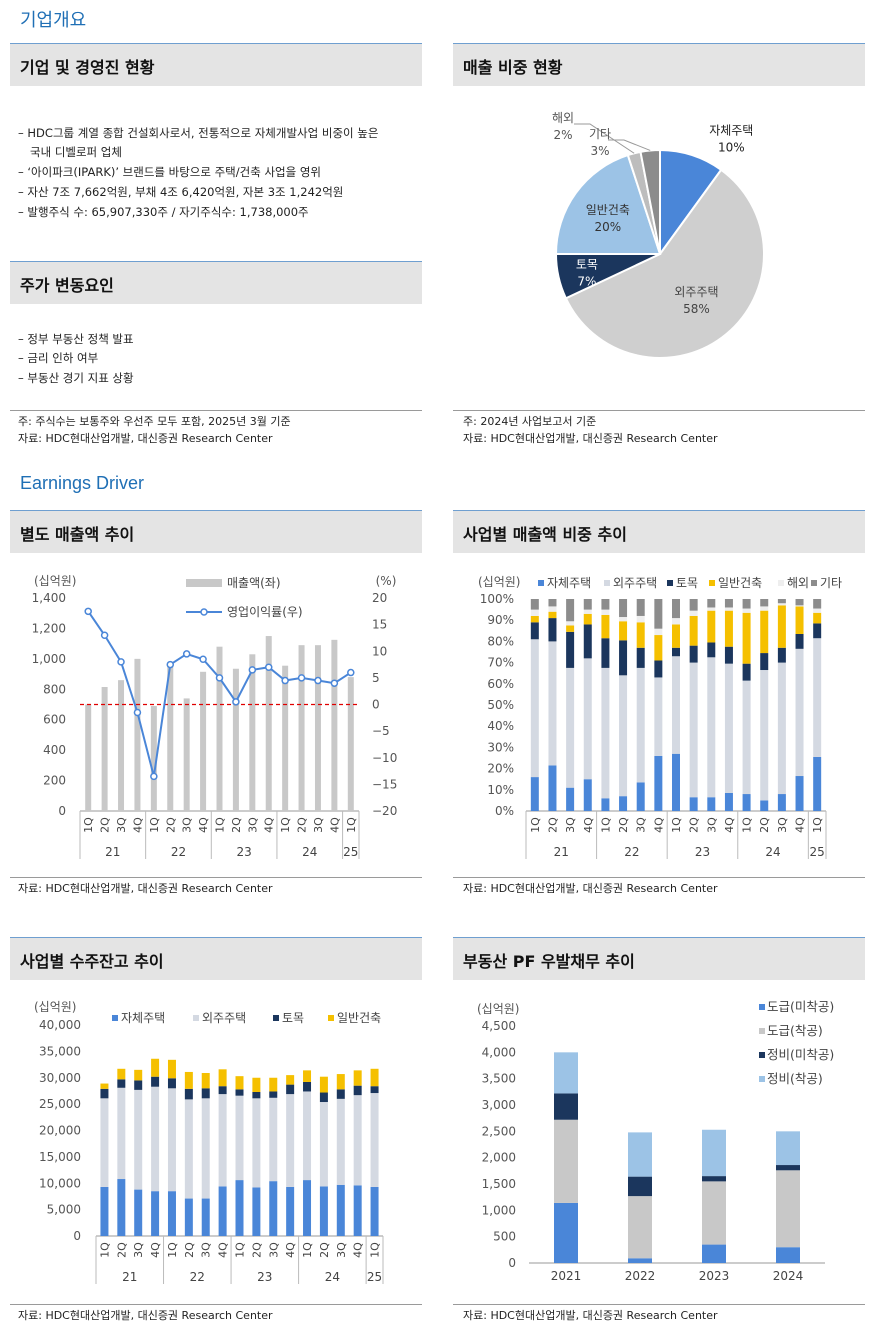 Image resolution: width=878 pixels, height=1334 pixels. Describe the element at coordinates (379, 625) in the screenshot. I see `y-tick-label: 15` at that location.